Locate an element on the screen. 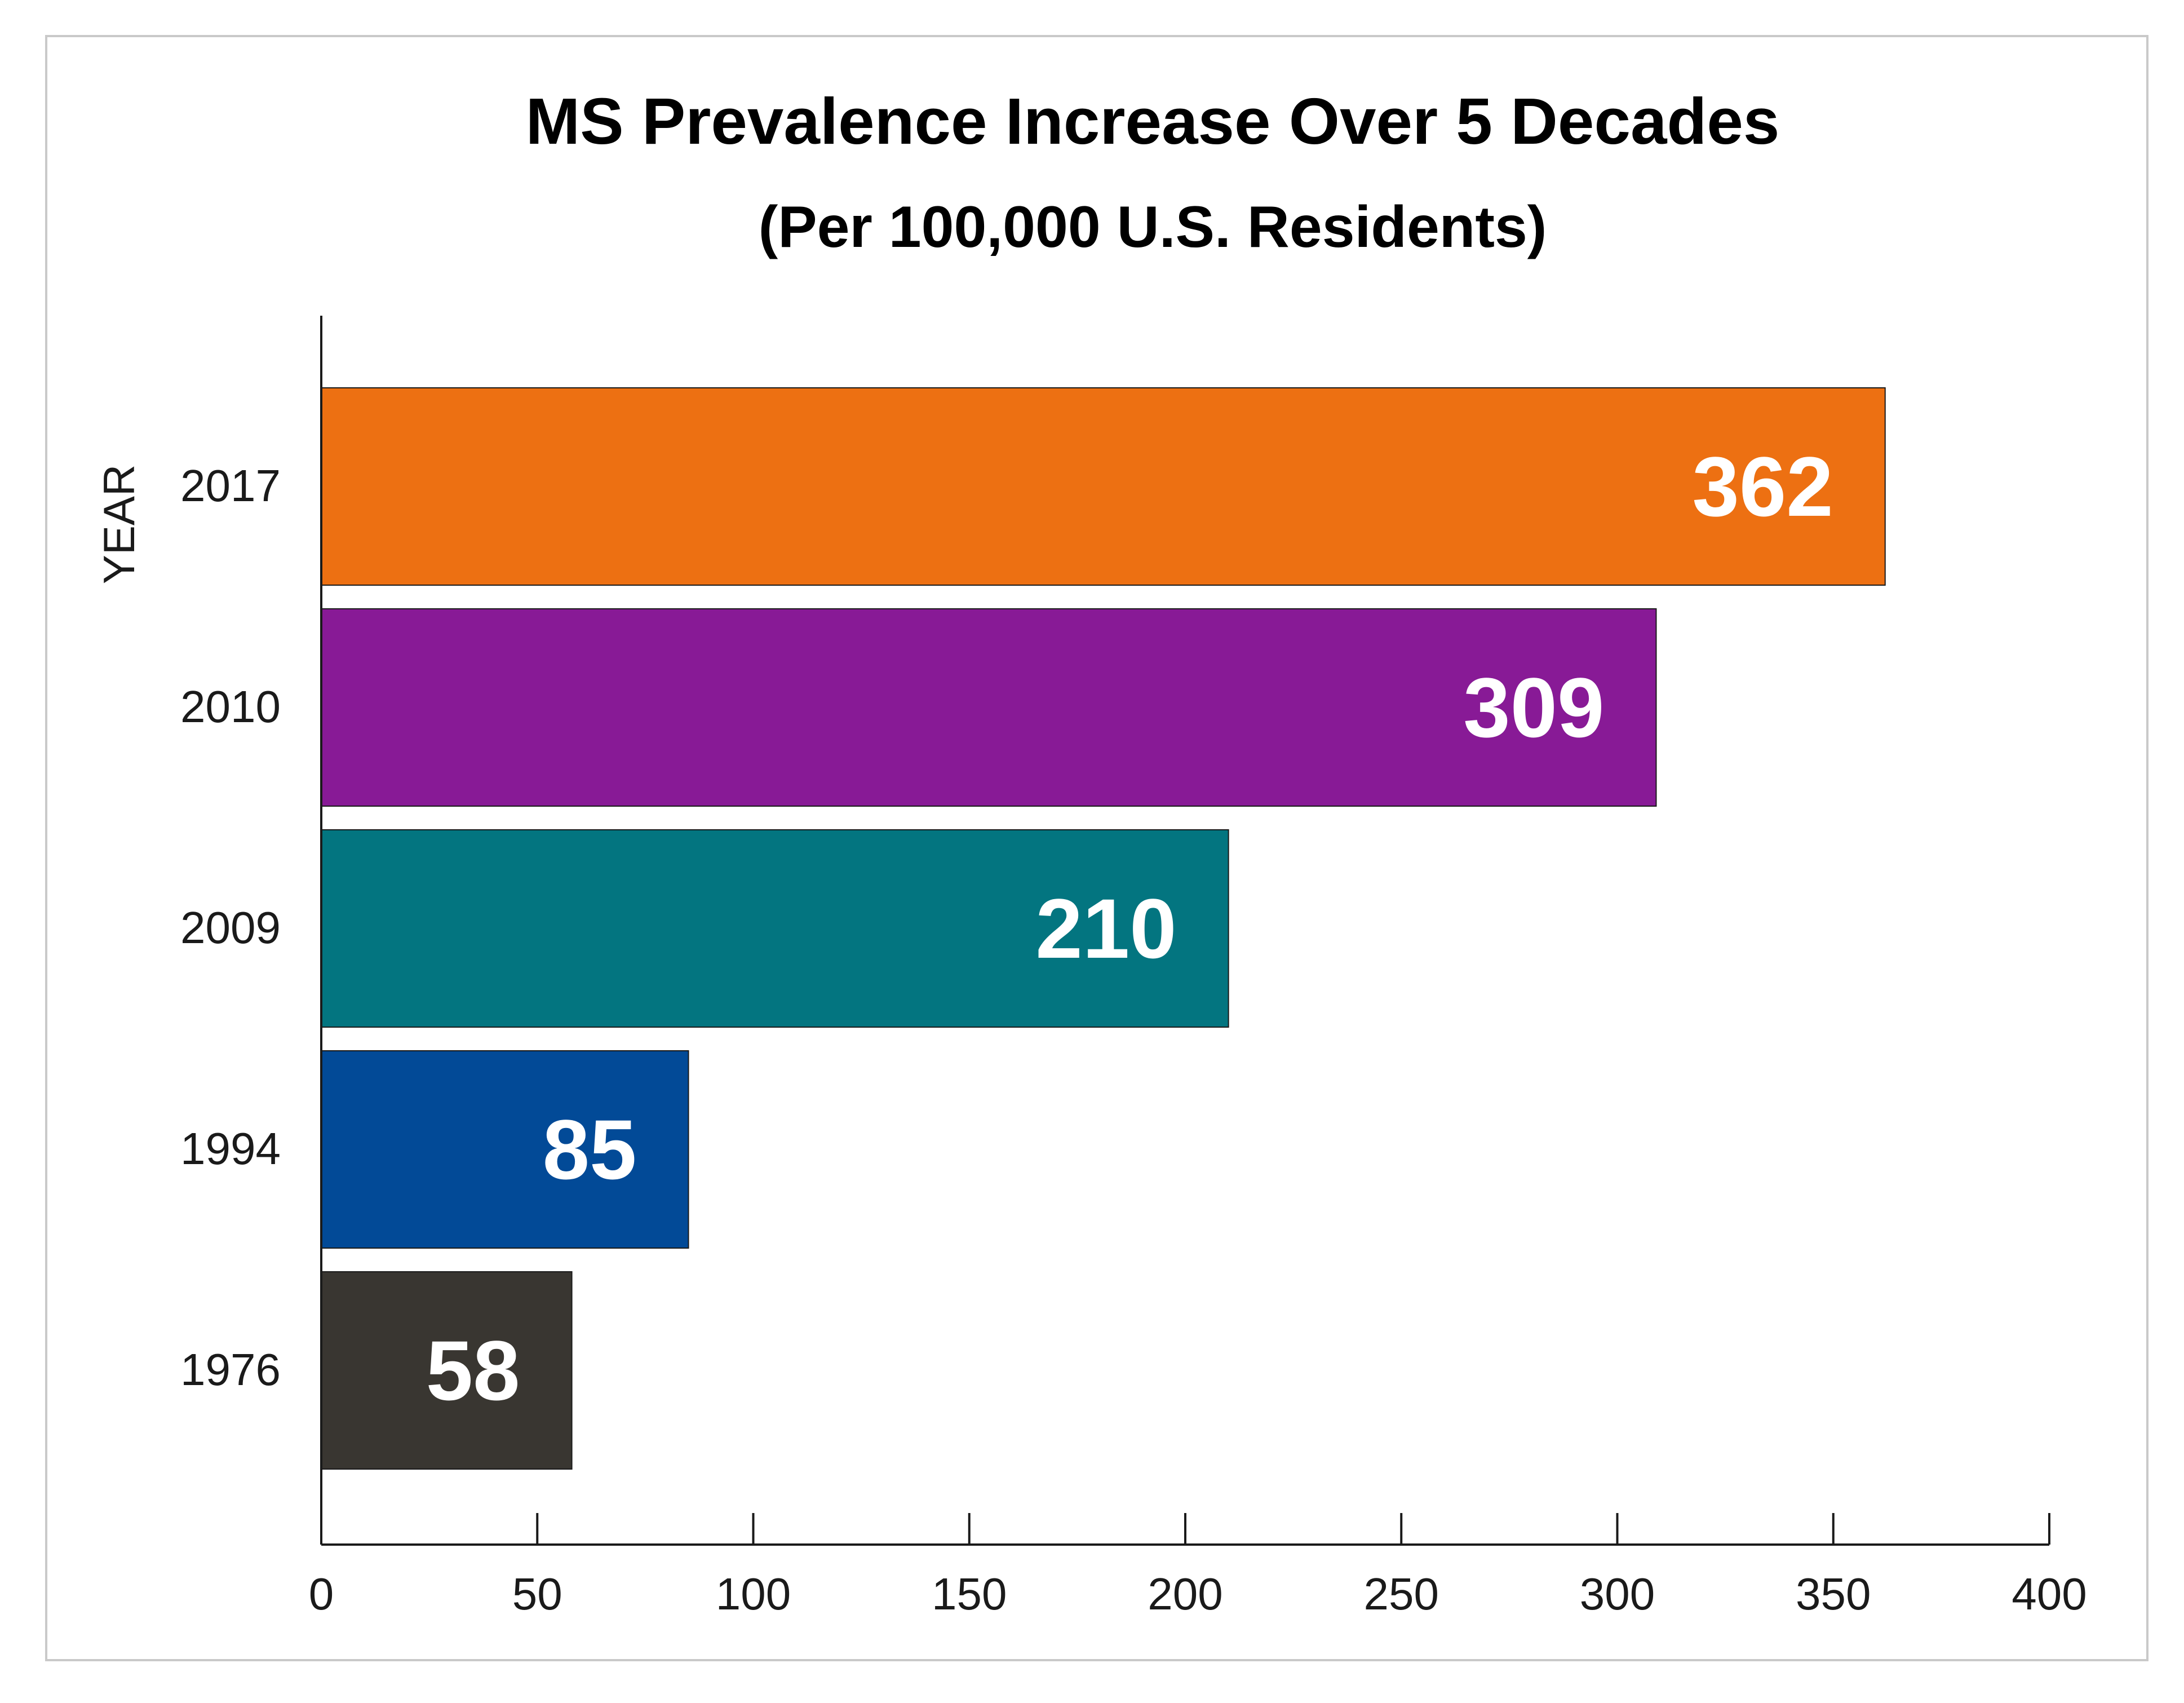 This screenshot has height=1703, width=2184. bar-2009 is located at coordinates (775, 929).